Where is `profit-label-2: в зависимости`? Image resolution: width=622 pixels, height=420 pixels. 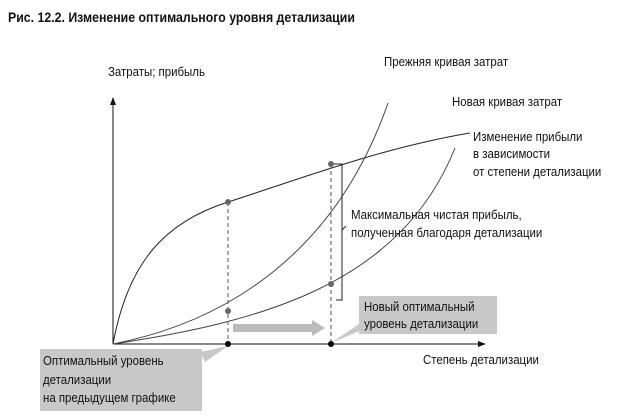
profit-label-2: в зависимости is located at coordinates (512, 153).